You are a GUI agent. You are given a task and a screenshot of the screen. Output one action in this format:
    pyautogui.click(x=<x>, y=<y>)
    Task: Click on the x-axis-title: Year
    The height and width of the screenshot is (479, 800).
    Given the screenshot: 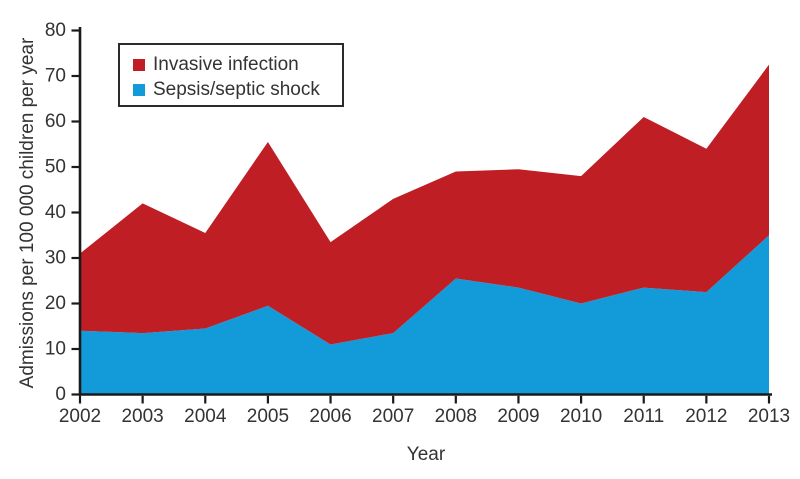 What is the action you would take?
    pyautogui.click(x=426, y=454)
    